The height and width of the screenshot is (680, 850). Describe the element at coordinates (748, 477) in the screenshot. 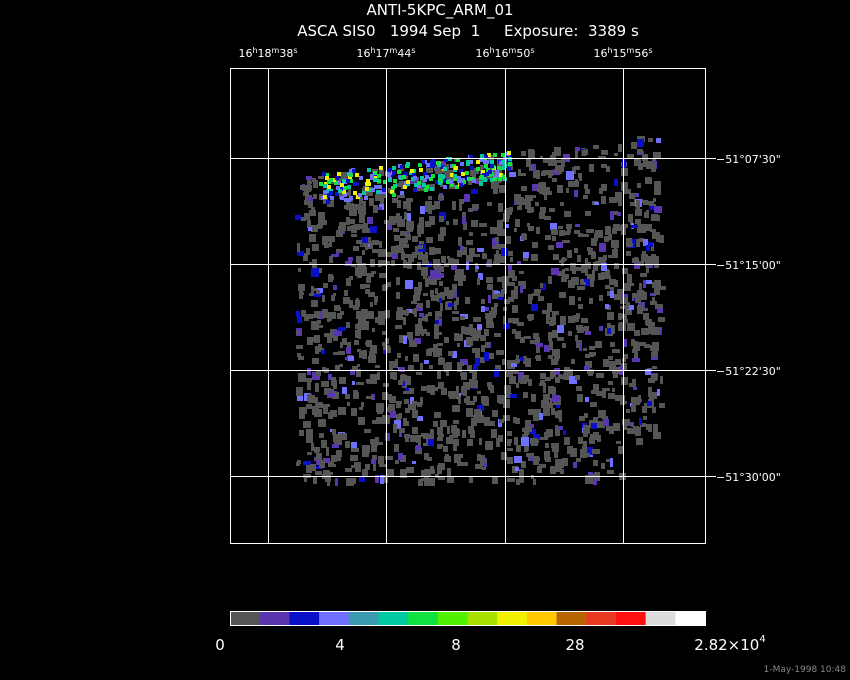

I see `dec-label: −51°30'00"` at that location.